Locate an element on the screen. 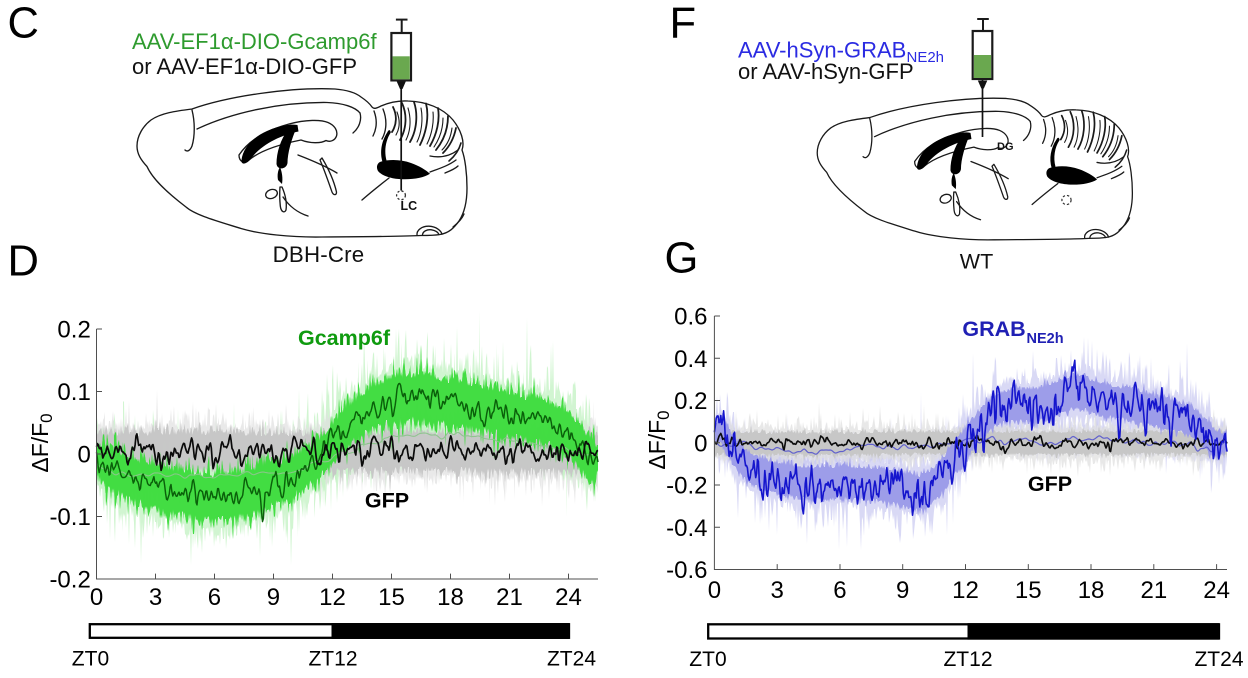 This screenshot has width=1248, height=678. svg-text: 0.6 is located at coordinates (690, 317).